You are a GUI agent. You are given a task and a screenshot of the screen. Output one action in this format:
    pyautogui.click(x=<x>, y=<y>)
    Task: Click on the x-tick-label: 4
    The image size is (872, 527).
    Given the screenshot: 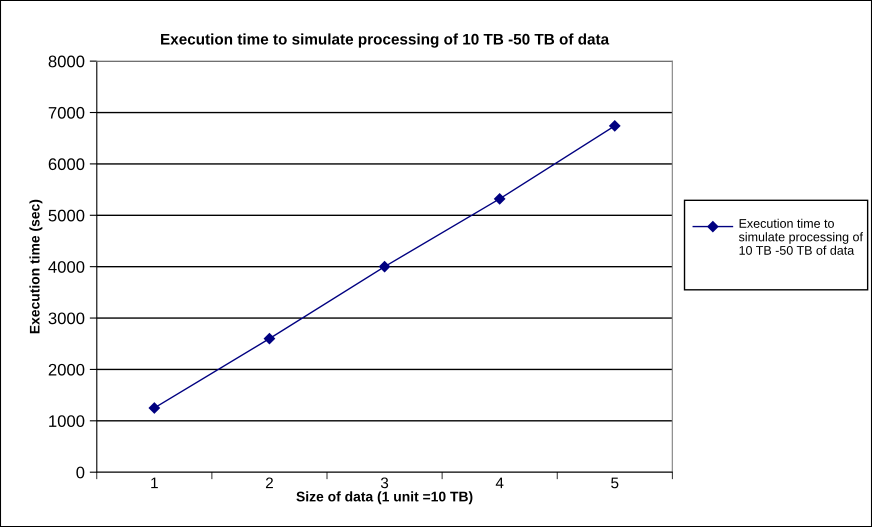 What is the action you would take?
    pyautogui.click(x=500, y=483)
    